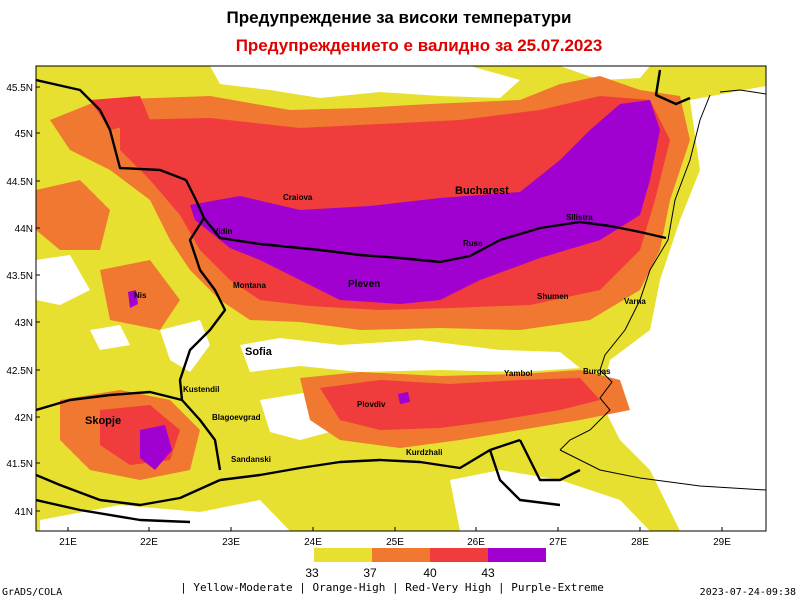 This screenshot has width=798, height=600. What do you see at coordinates (259, 352) in the screenshot?
I see `city-label: Sofia` at bounding box center [259, 352].